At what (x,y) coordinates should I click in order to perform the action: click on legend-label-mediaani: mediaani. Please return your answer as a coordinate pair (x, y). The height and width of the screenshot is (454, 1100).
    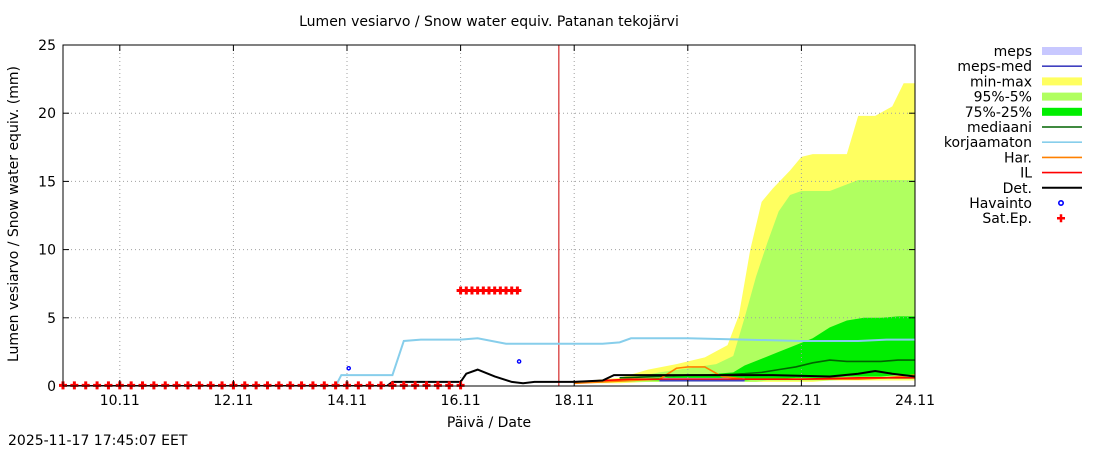
    Looking at the image, I should click on (999, 128).